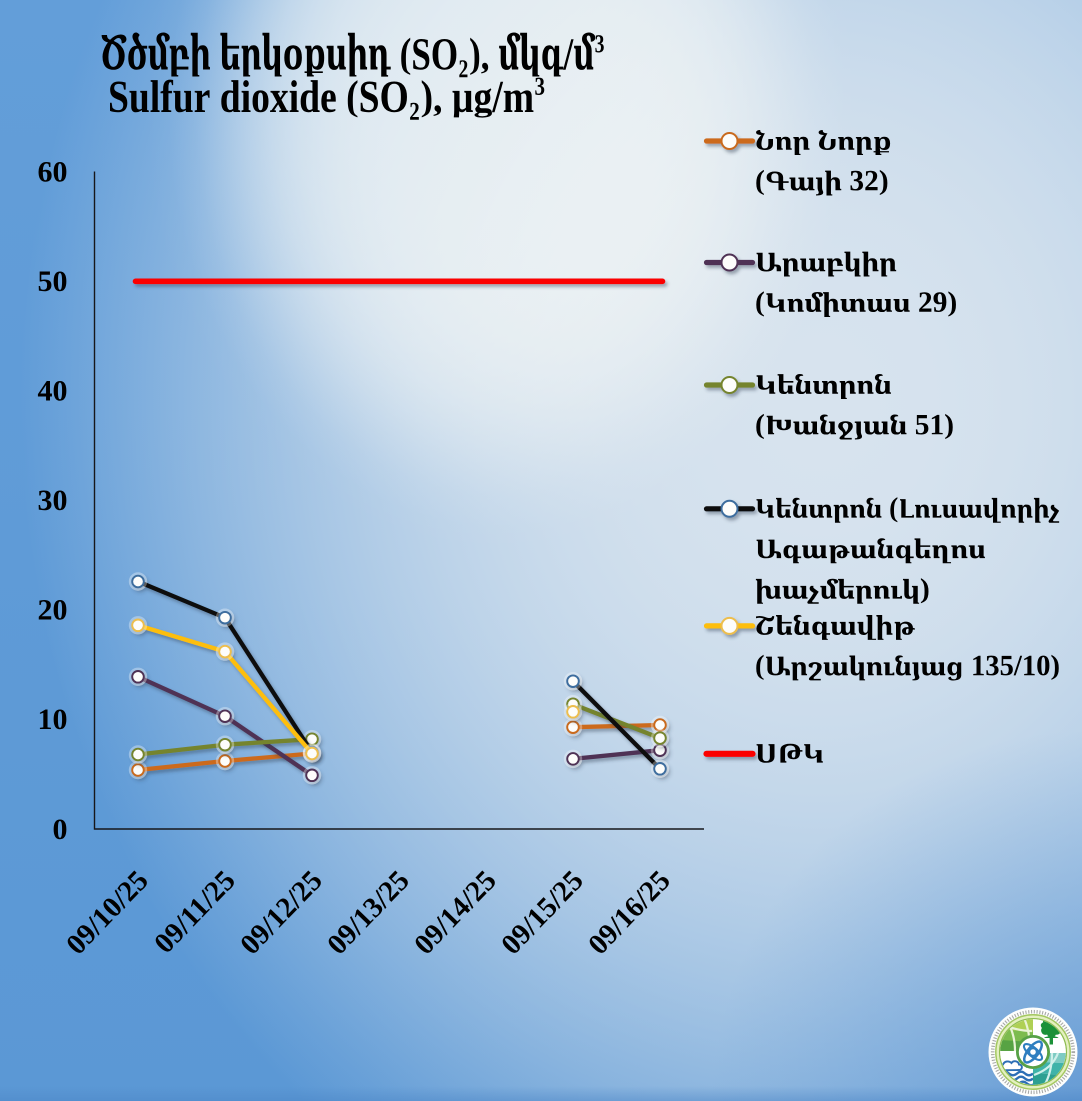 This screenshot has width=1082, height=1101. I want to click on svg-text: 30, so click(53, 500).